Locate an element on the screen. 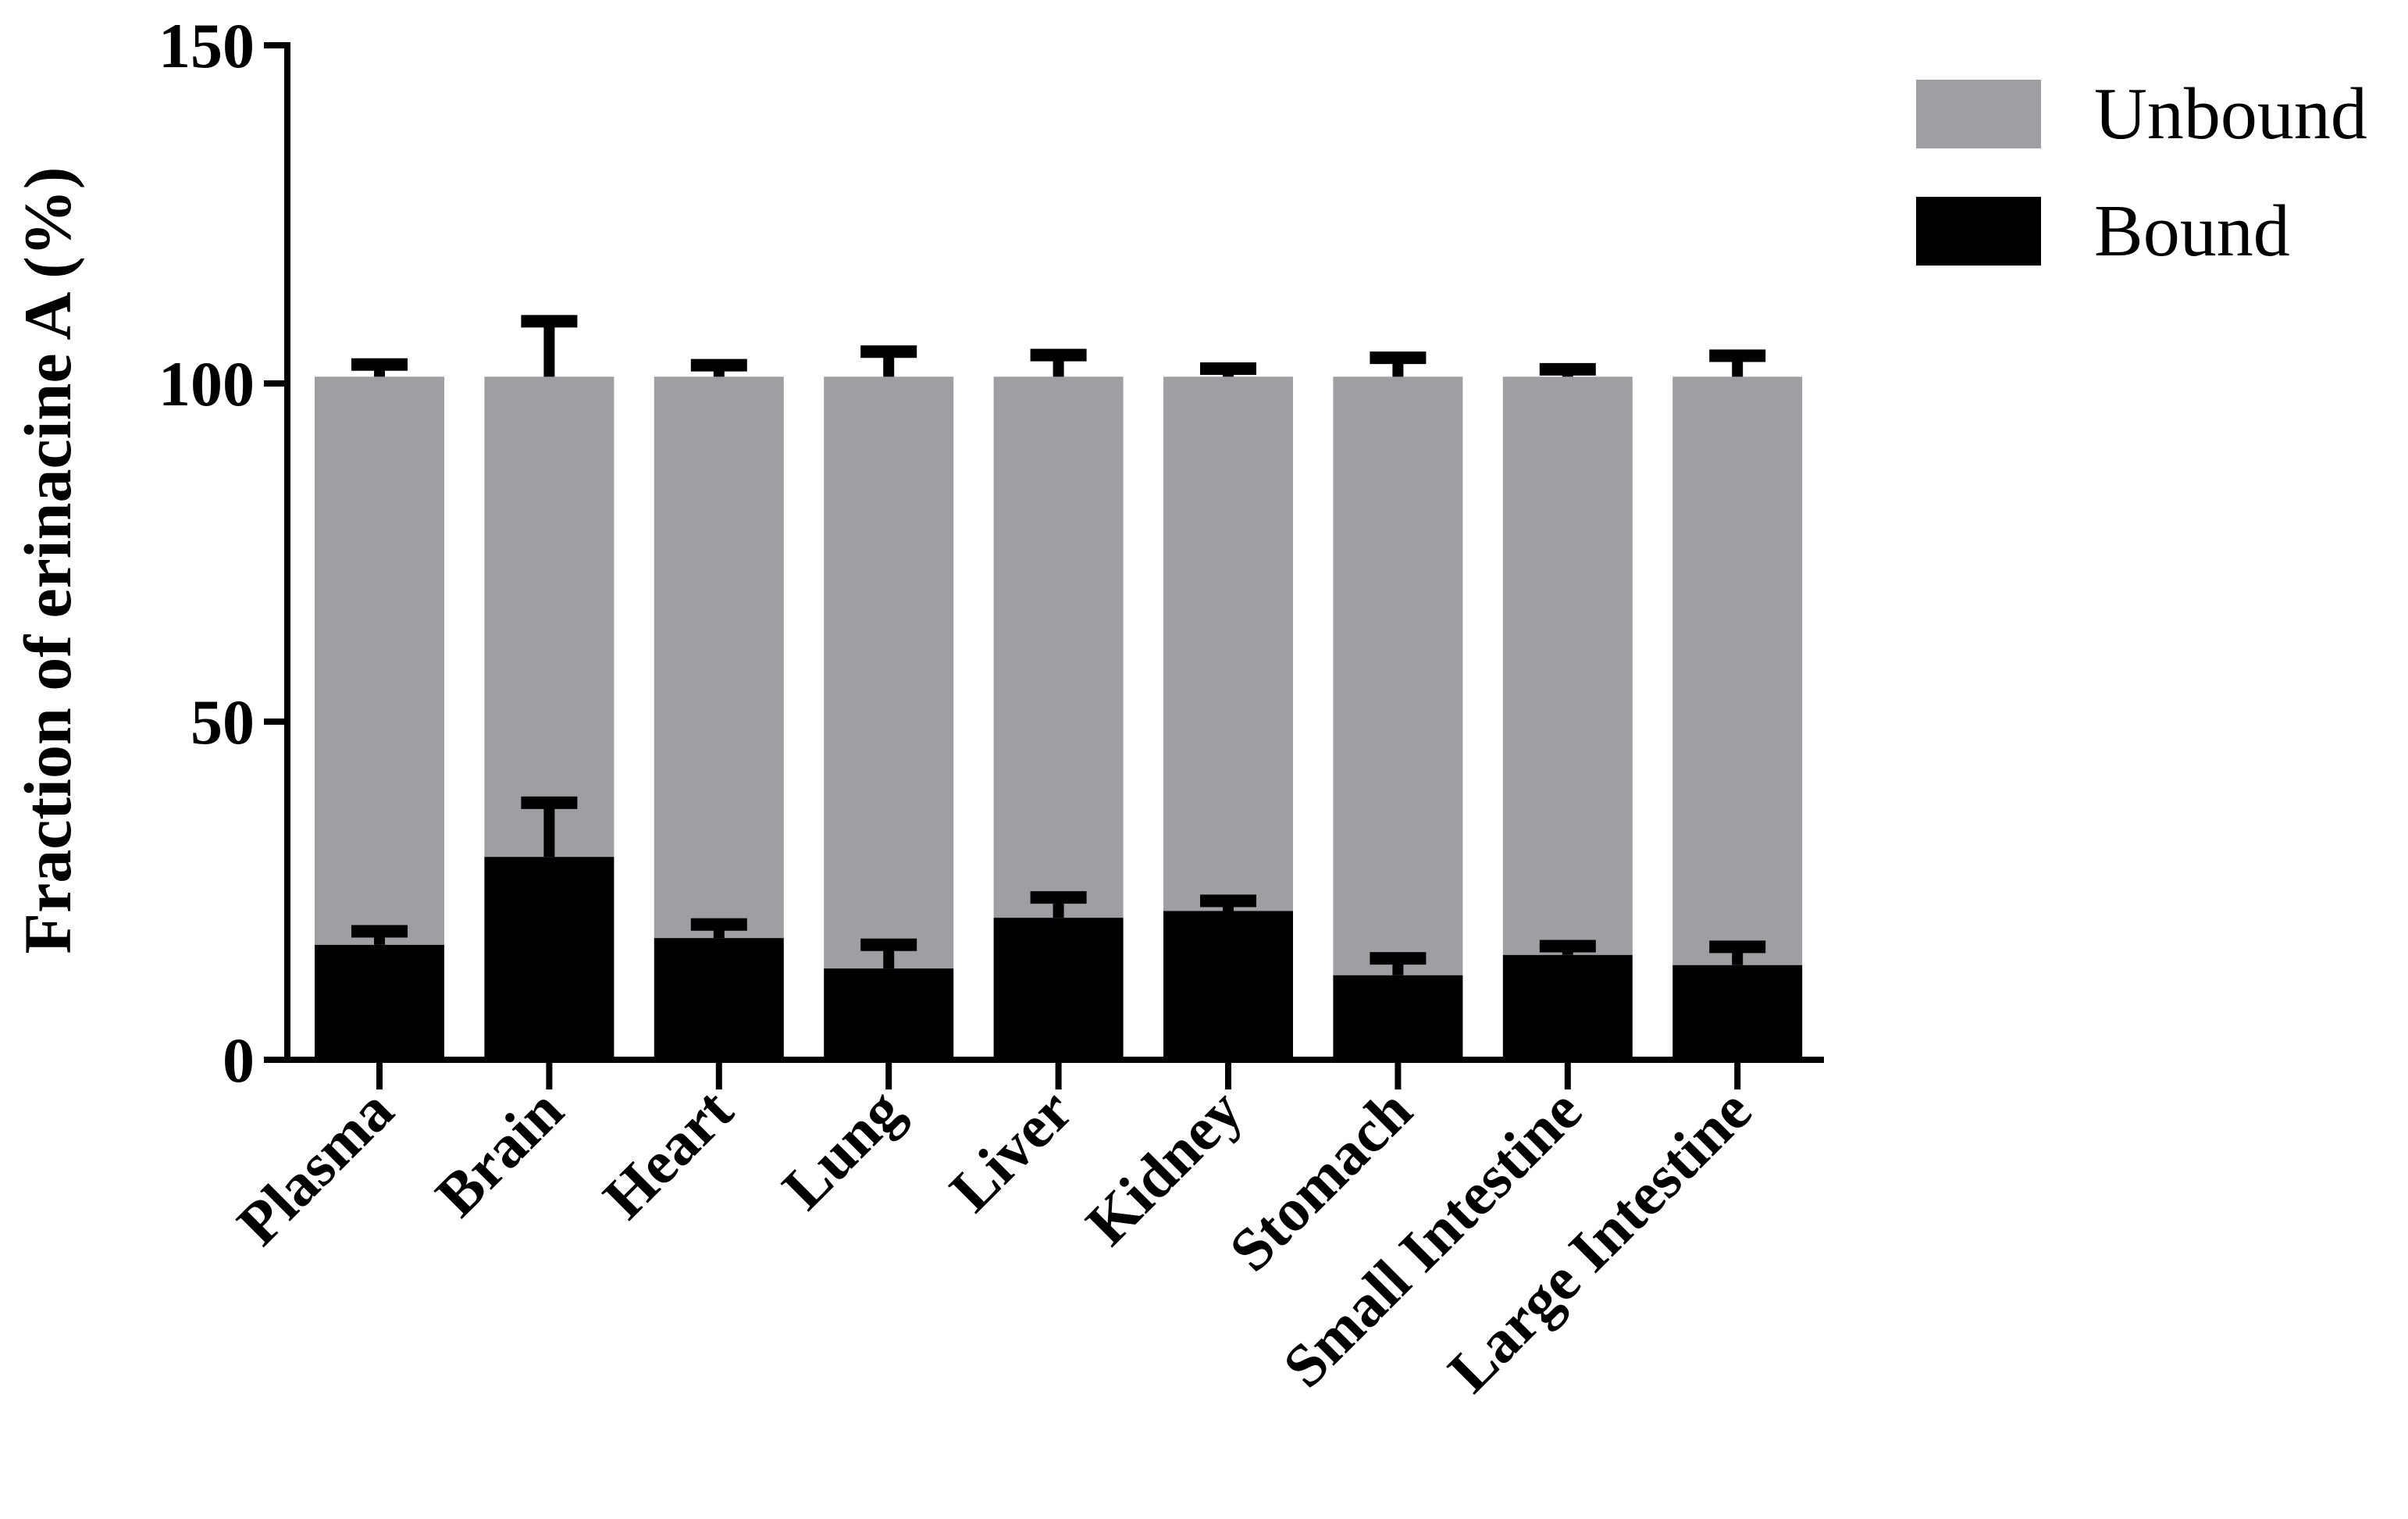  bar-bound-brain is located at coordinates (549, 958).